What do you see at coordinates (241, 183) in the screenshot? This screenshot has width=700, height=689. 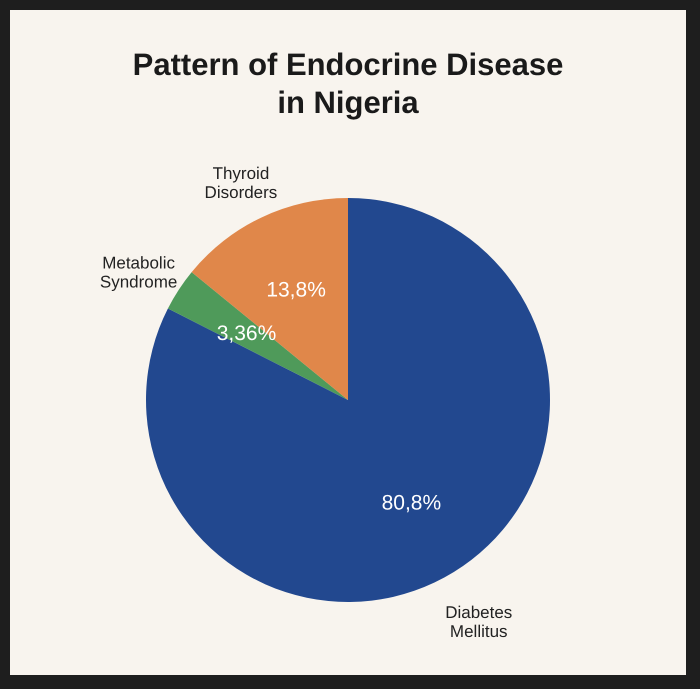 I see `slice-label: Thyroid Disorders` at bounding box center [241, 183].